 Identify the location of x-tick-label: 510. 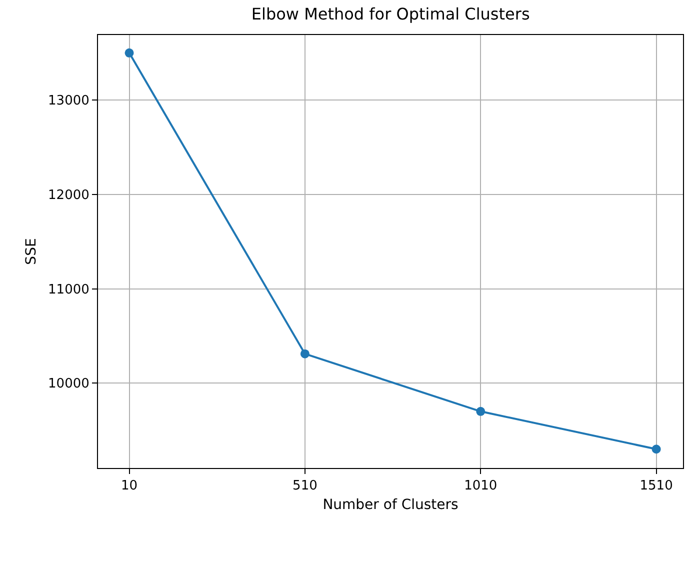
(305, 486).